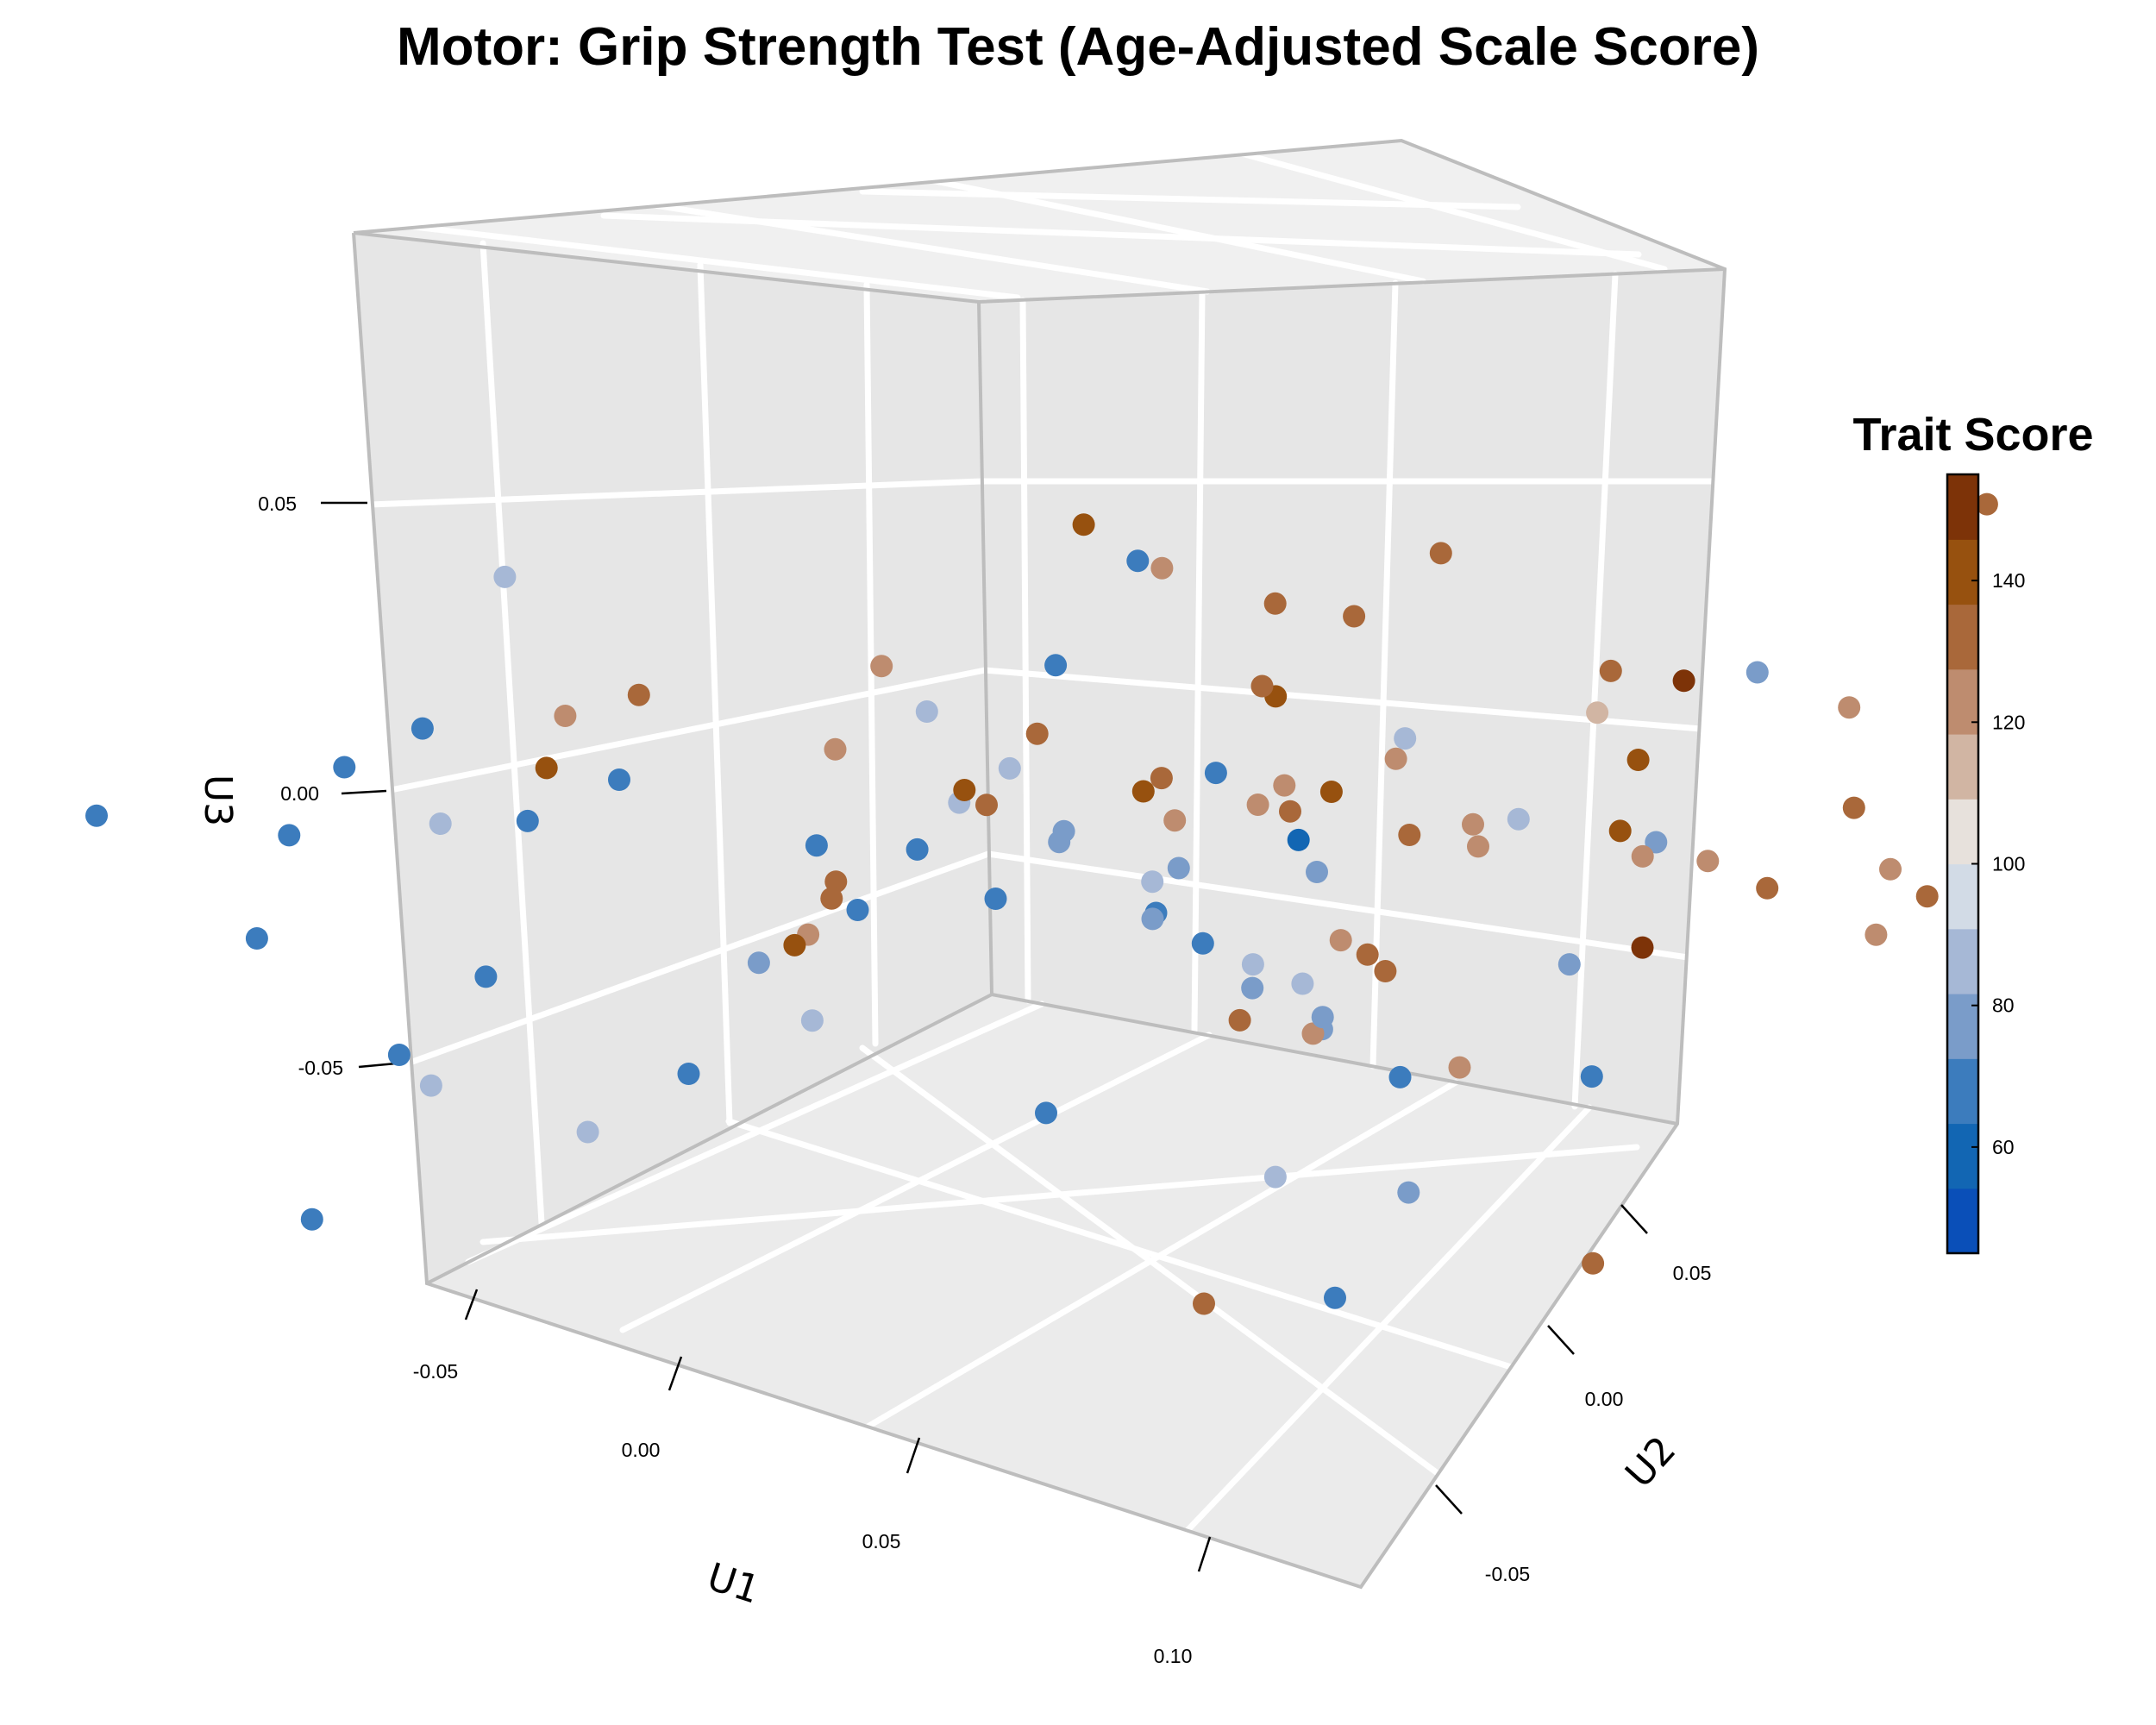 Image resolution: width=2156 pixels, height=1725 pixels. What do you see at coordinates (277, 504) in the screenshot?
I see `tick-label-u3: 0.05` at bounding box center [277, 504].